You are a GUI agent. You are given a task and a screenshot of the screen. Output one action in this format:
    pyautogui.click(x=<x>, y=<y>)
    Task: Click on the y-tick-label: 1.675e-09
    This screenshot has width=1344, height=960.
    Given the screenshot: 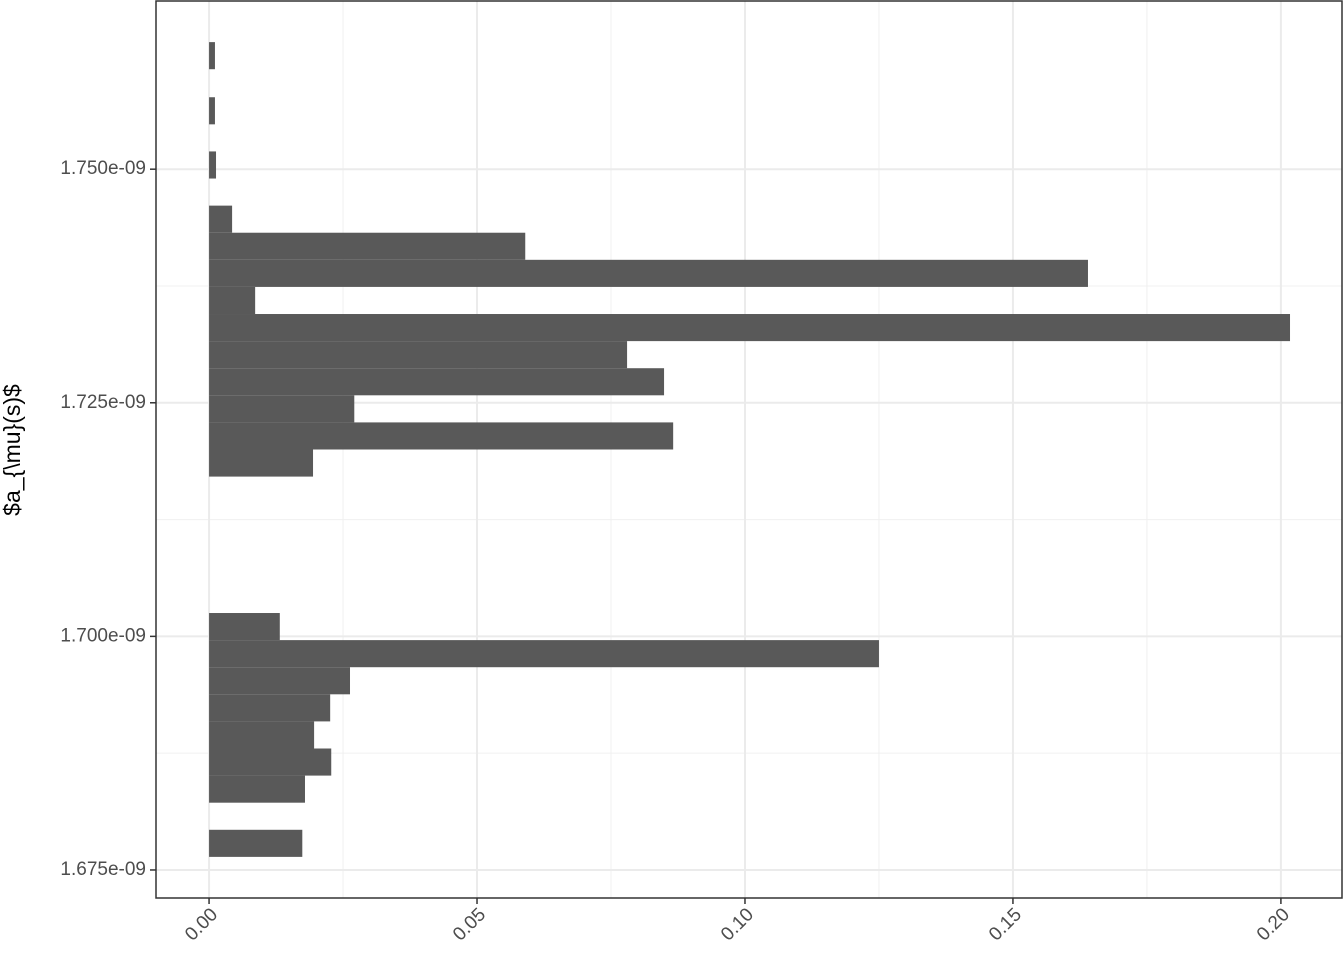 What is the action you would take?
    pyautogui.click(x=103, y=869)
    